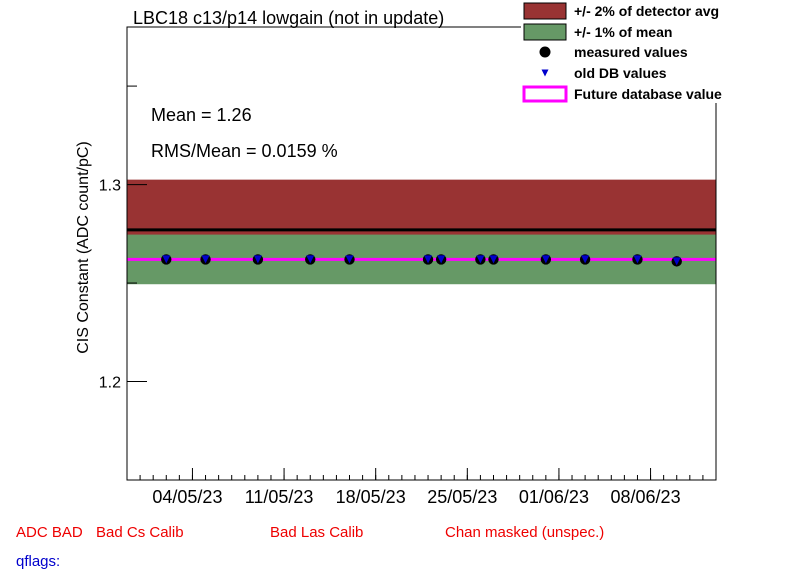 The image size is (796, 574). What do you see at coordinates (288, 18) in the screenshot?
I see `chart-title: LBC18 c13/p14 lowgain (not in update)` at bounding box center [288, 18].